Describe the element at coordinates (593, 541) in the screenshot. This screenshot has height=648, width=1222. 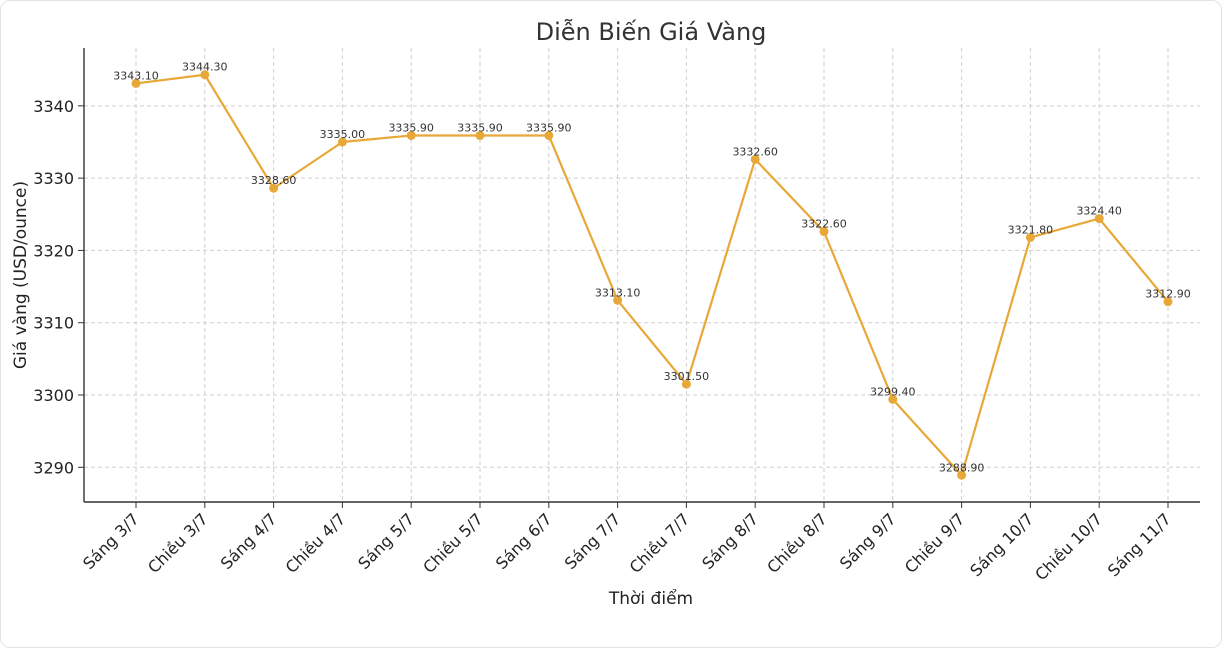
I see `x-tick-label: Sáng 7/7` at that location.